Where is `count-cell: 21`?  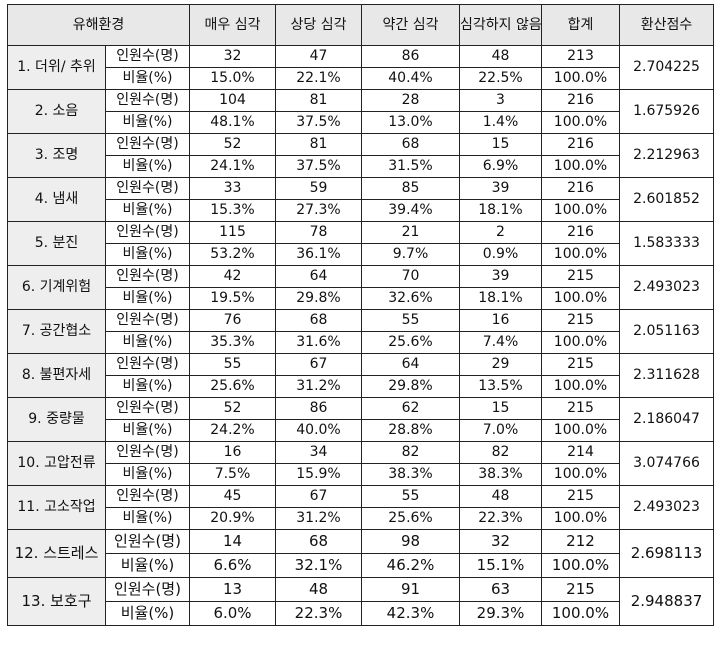 count-cell: 21 is located at coordinates (410, 232).